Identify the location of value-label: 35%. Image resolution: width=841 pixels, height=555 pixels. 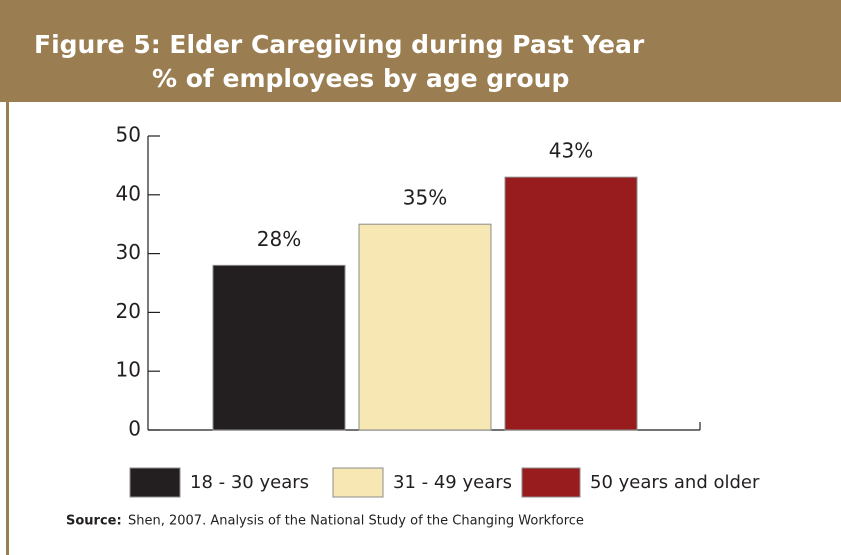
(425, 198).